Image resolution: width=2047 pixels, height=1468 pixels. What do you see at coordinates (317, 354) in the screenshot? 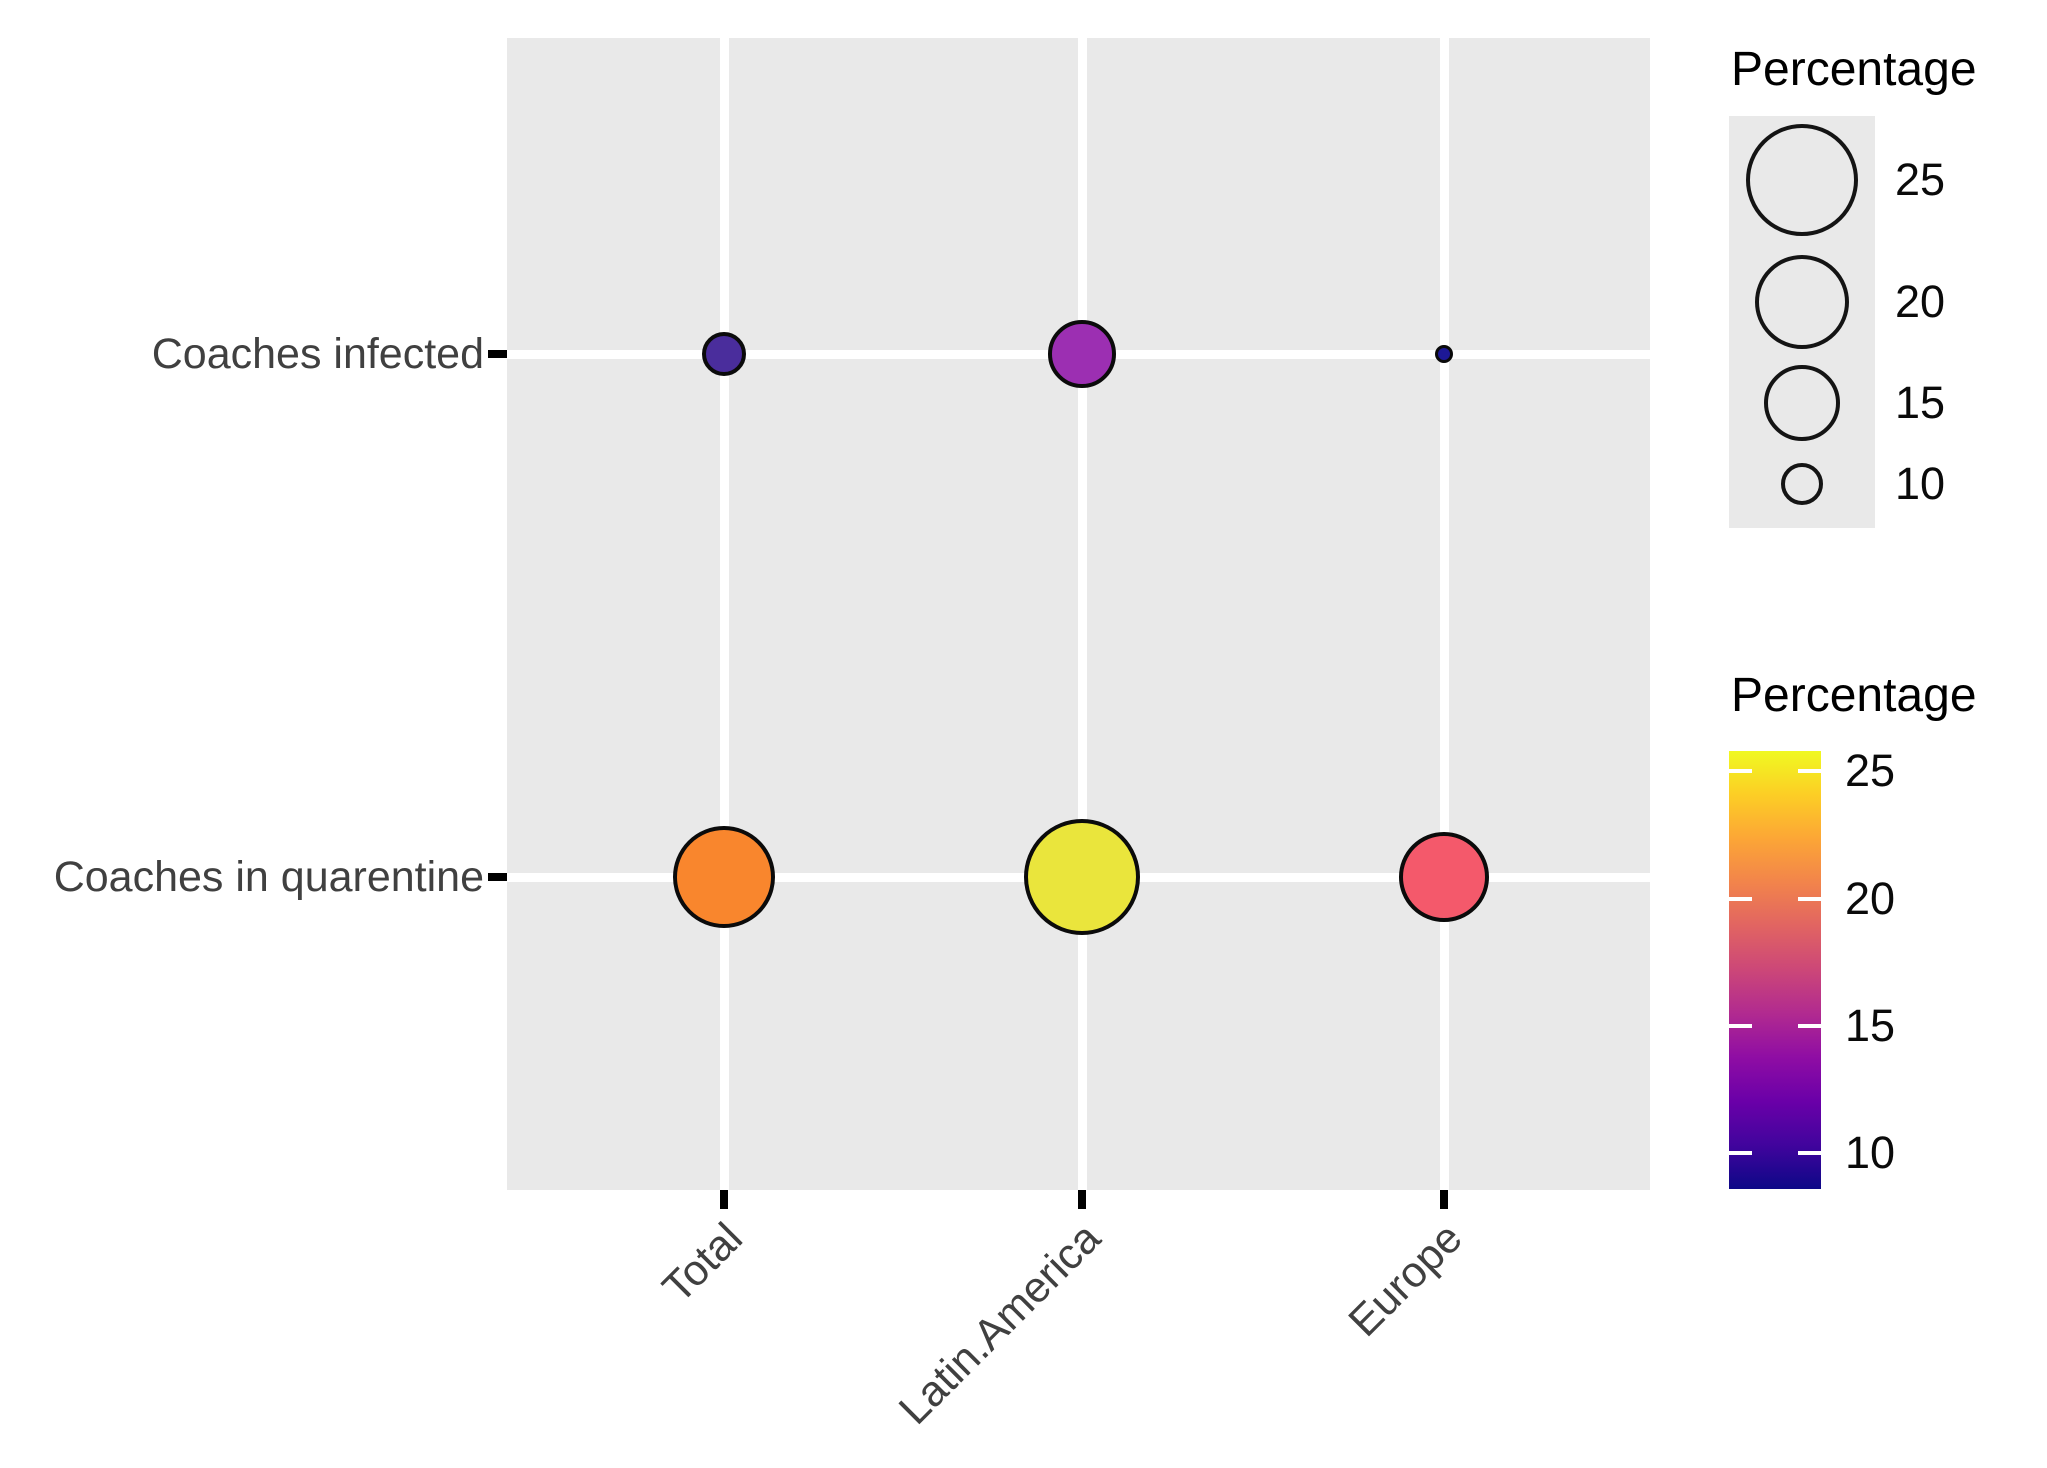
I see `y-axis-label-coaches-infected: Coaches infected` at bounding box center [317, 354].